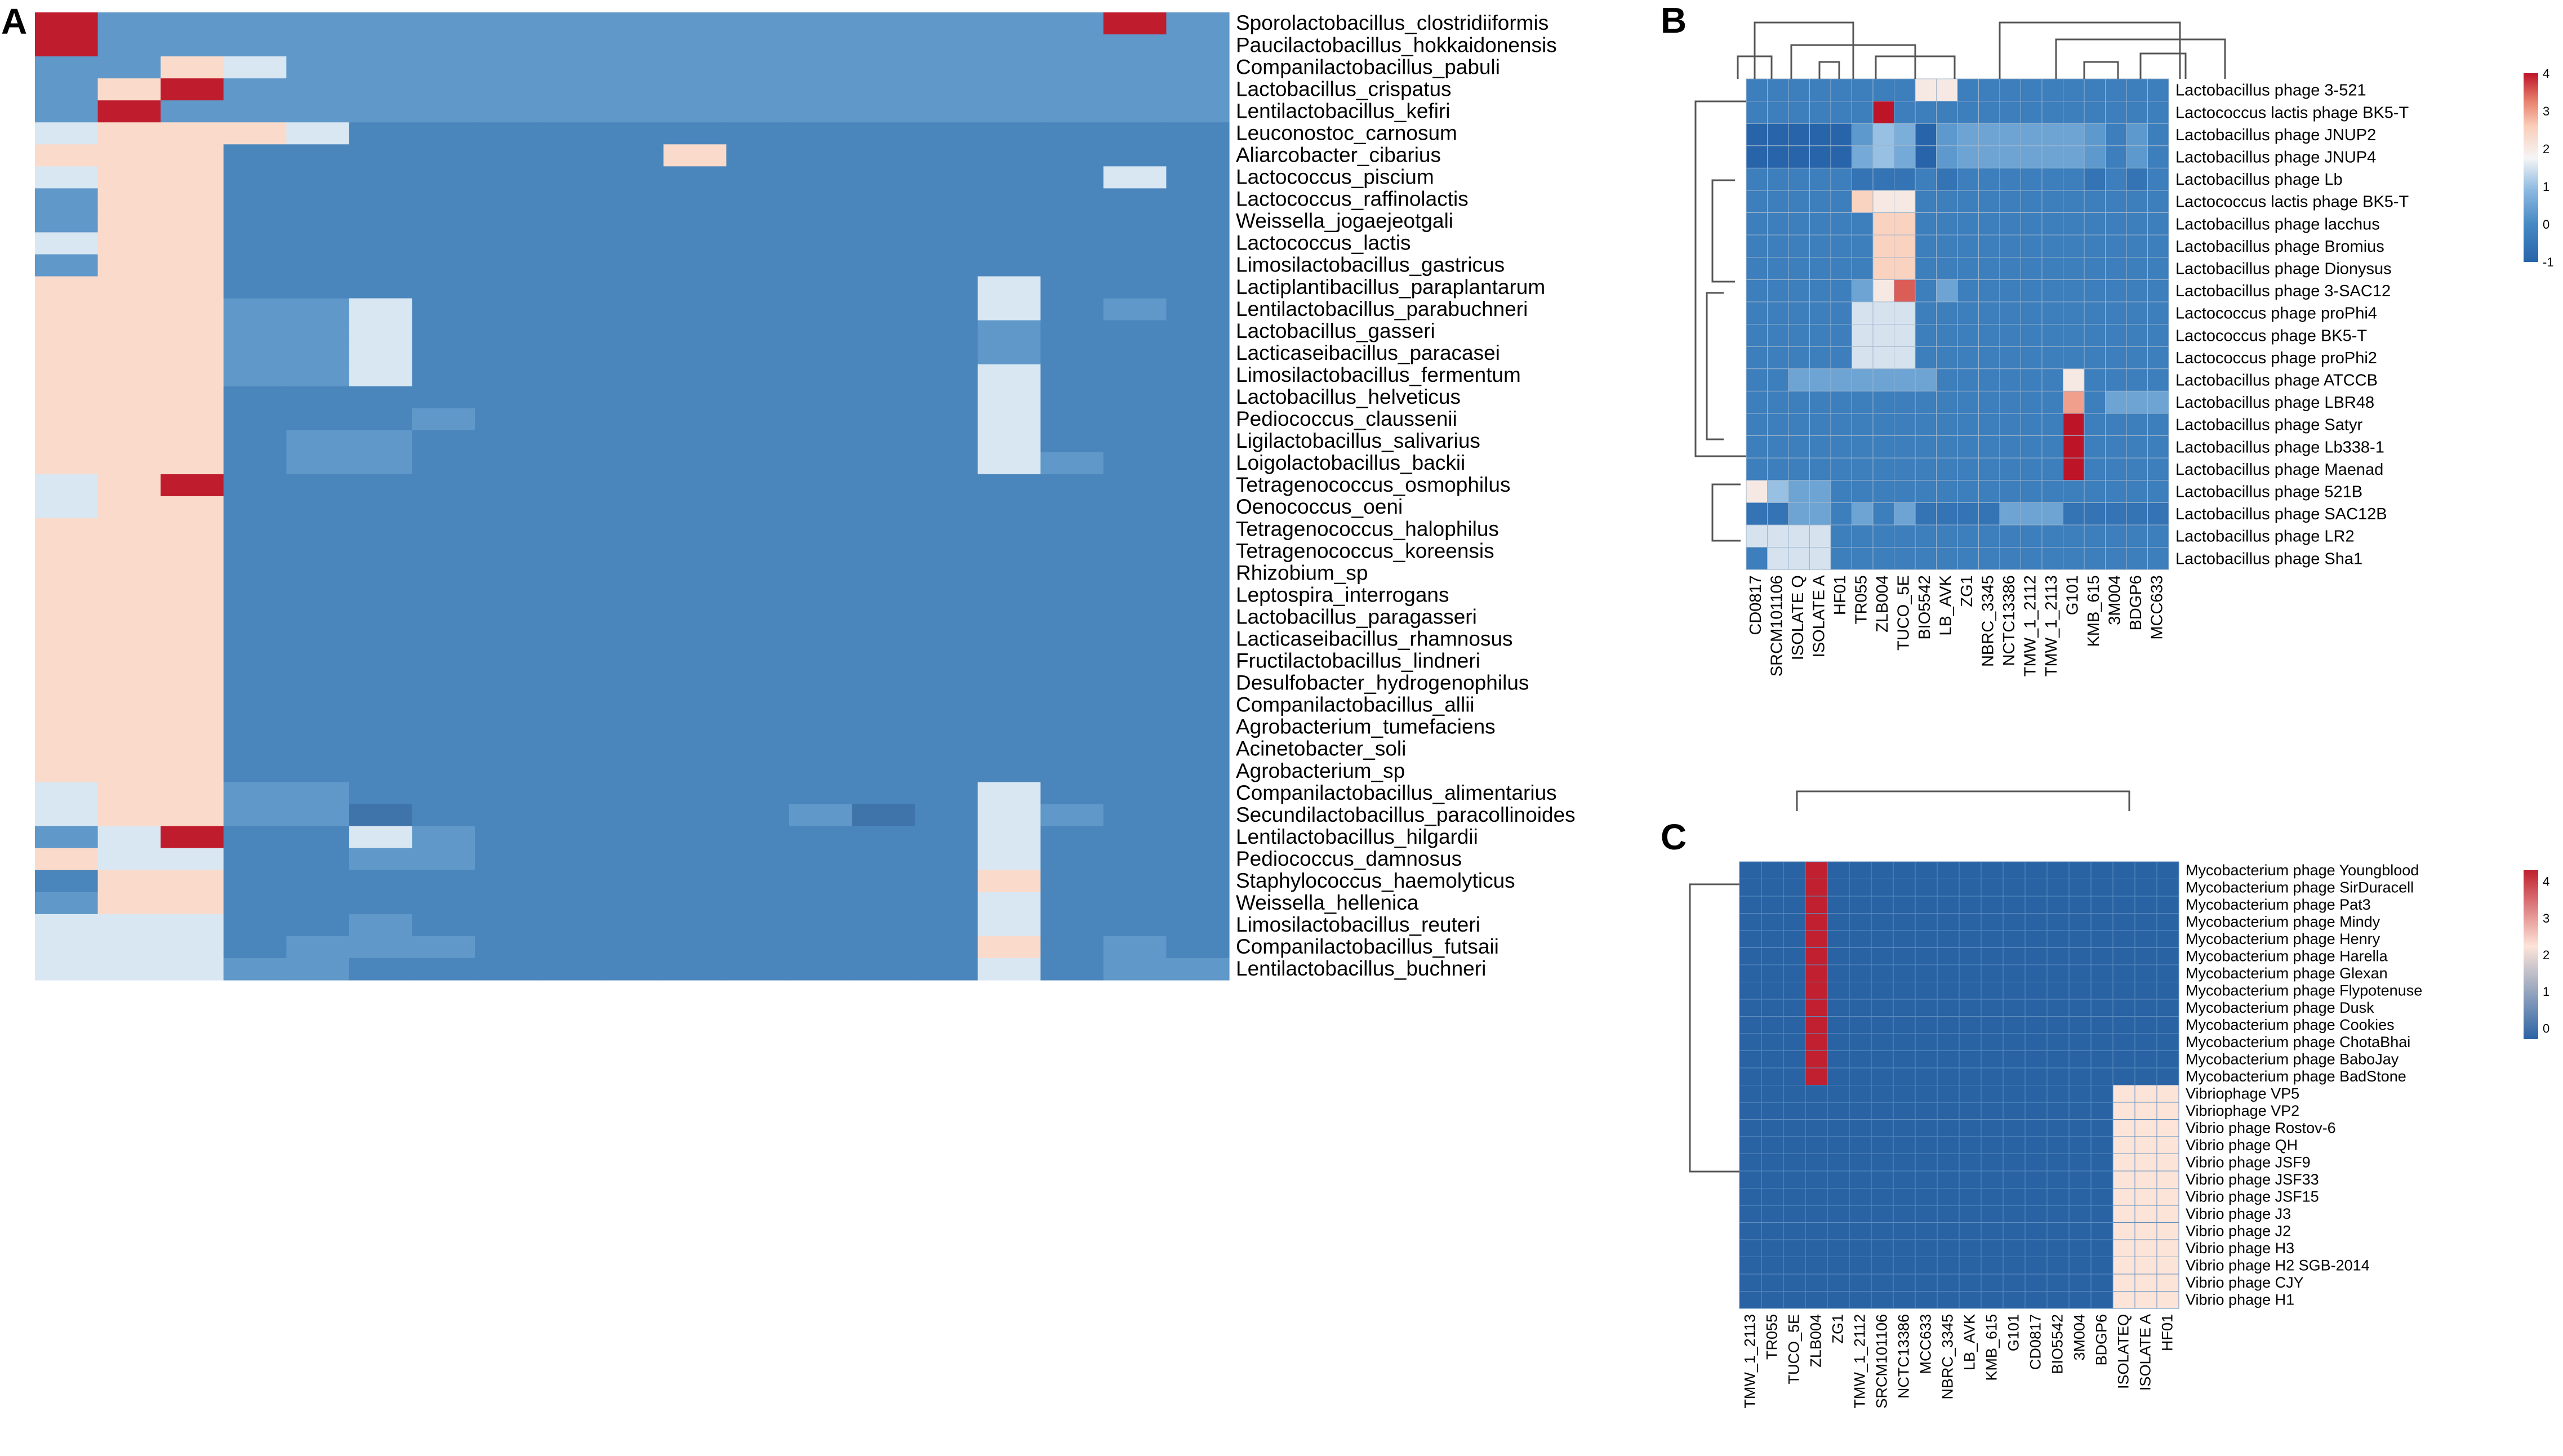  Describe the element at coordinates (2238, 1214) in the screenshot. I see `heatmap-c-row-label: Vibrio phage J3` at that location.